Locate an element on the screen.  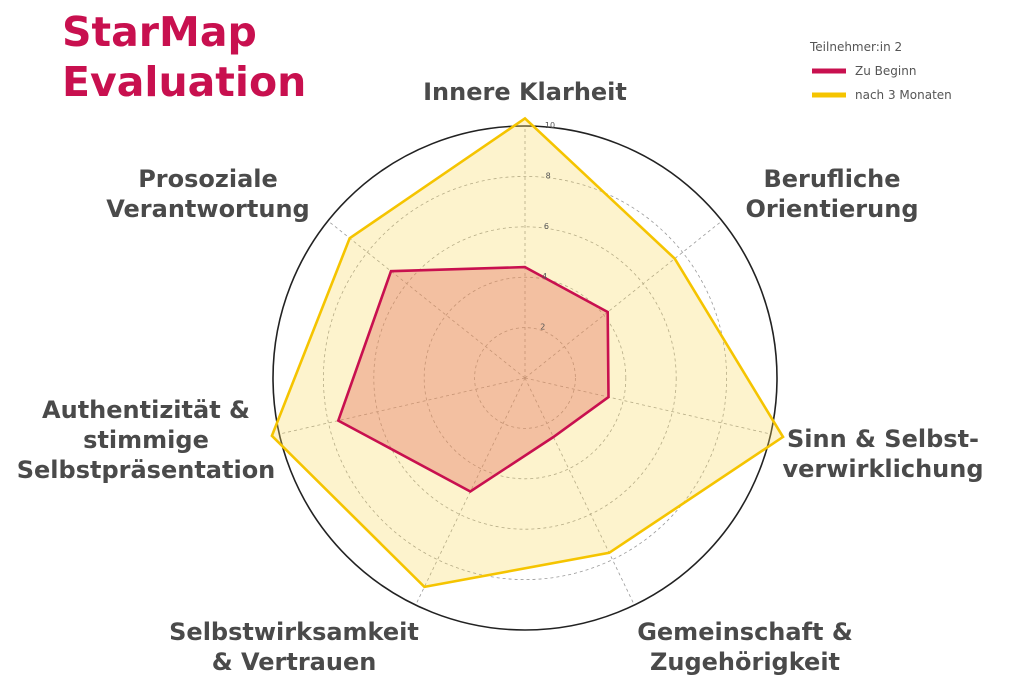
legend: Teilnehmer:in 2 Zu Beginn nach 3 Monaten is located at coordinates (880, 71).